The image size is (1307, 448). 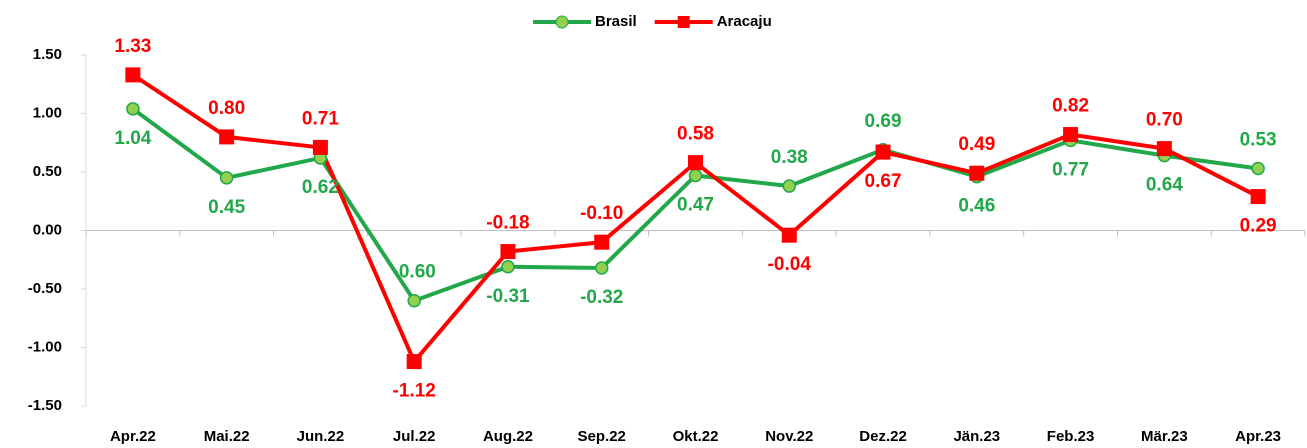 What do you see at coordinates (321, 436) in the screenshot?
I see `x-tick-label: Jun.22` at bounding box center [321, 436].